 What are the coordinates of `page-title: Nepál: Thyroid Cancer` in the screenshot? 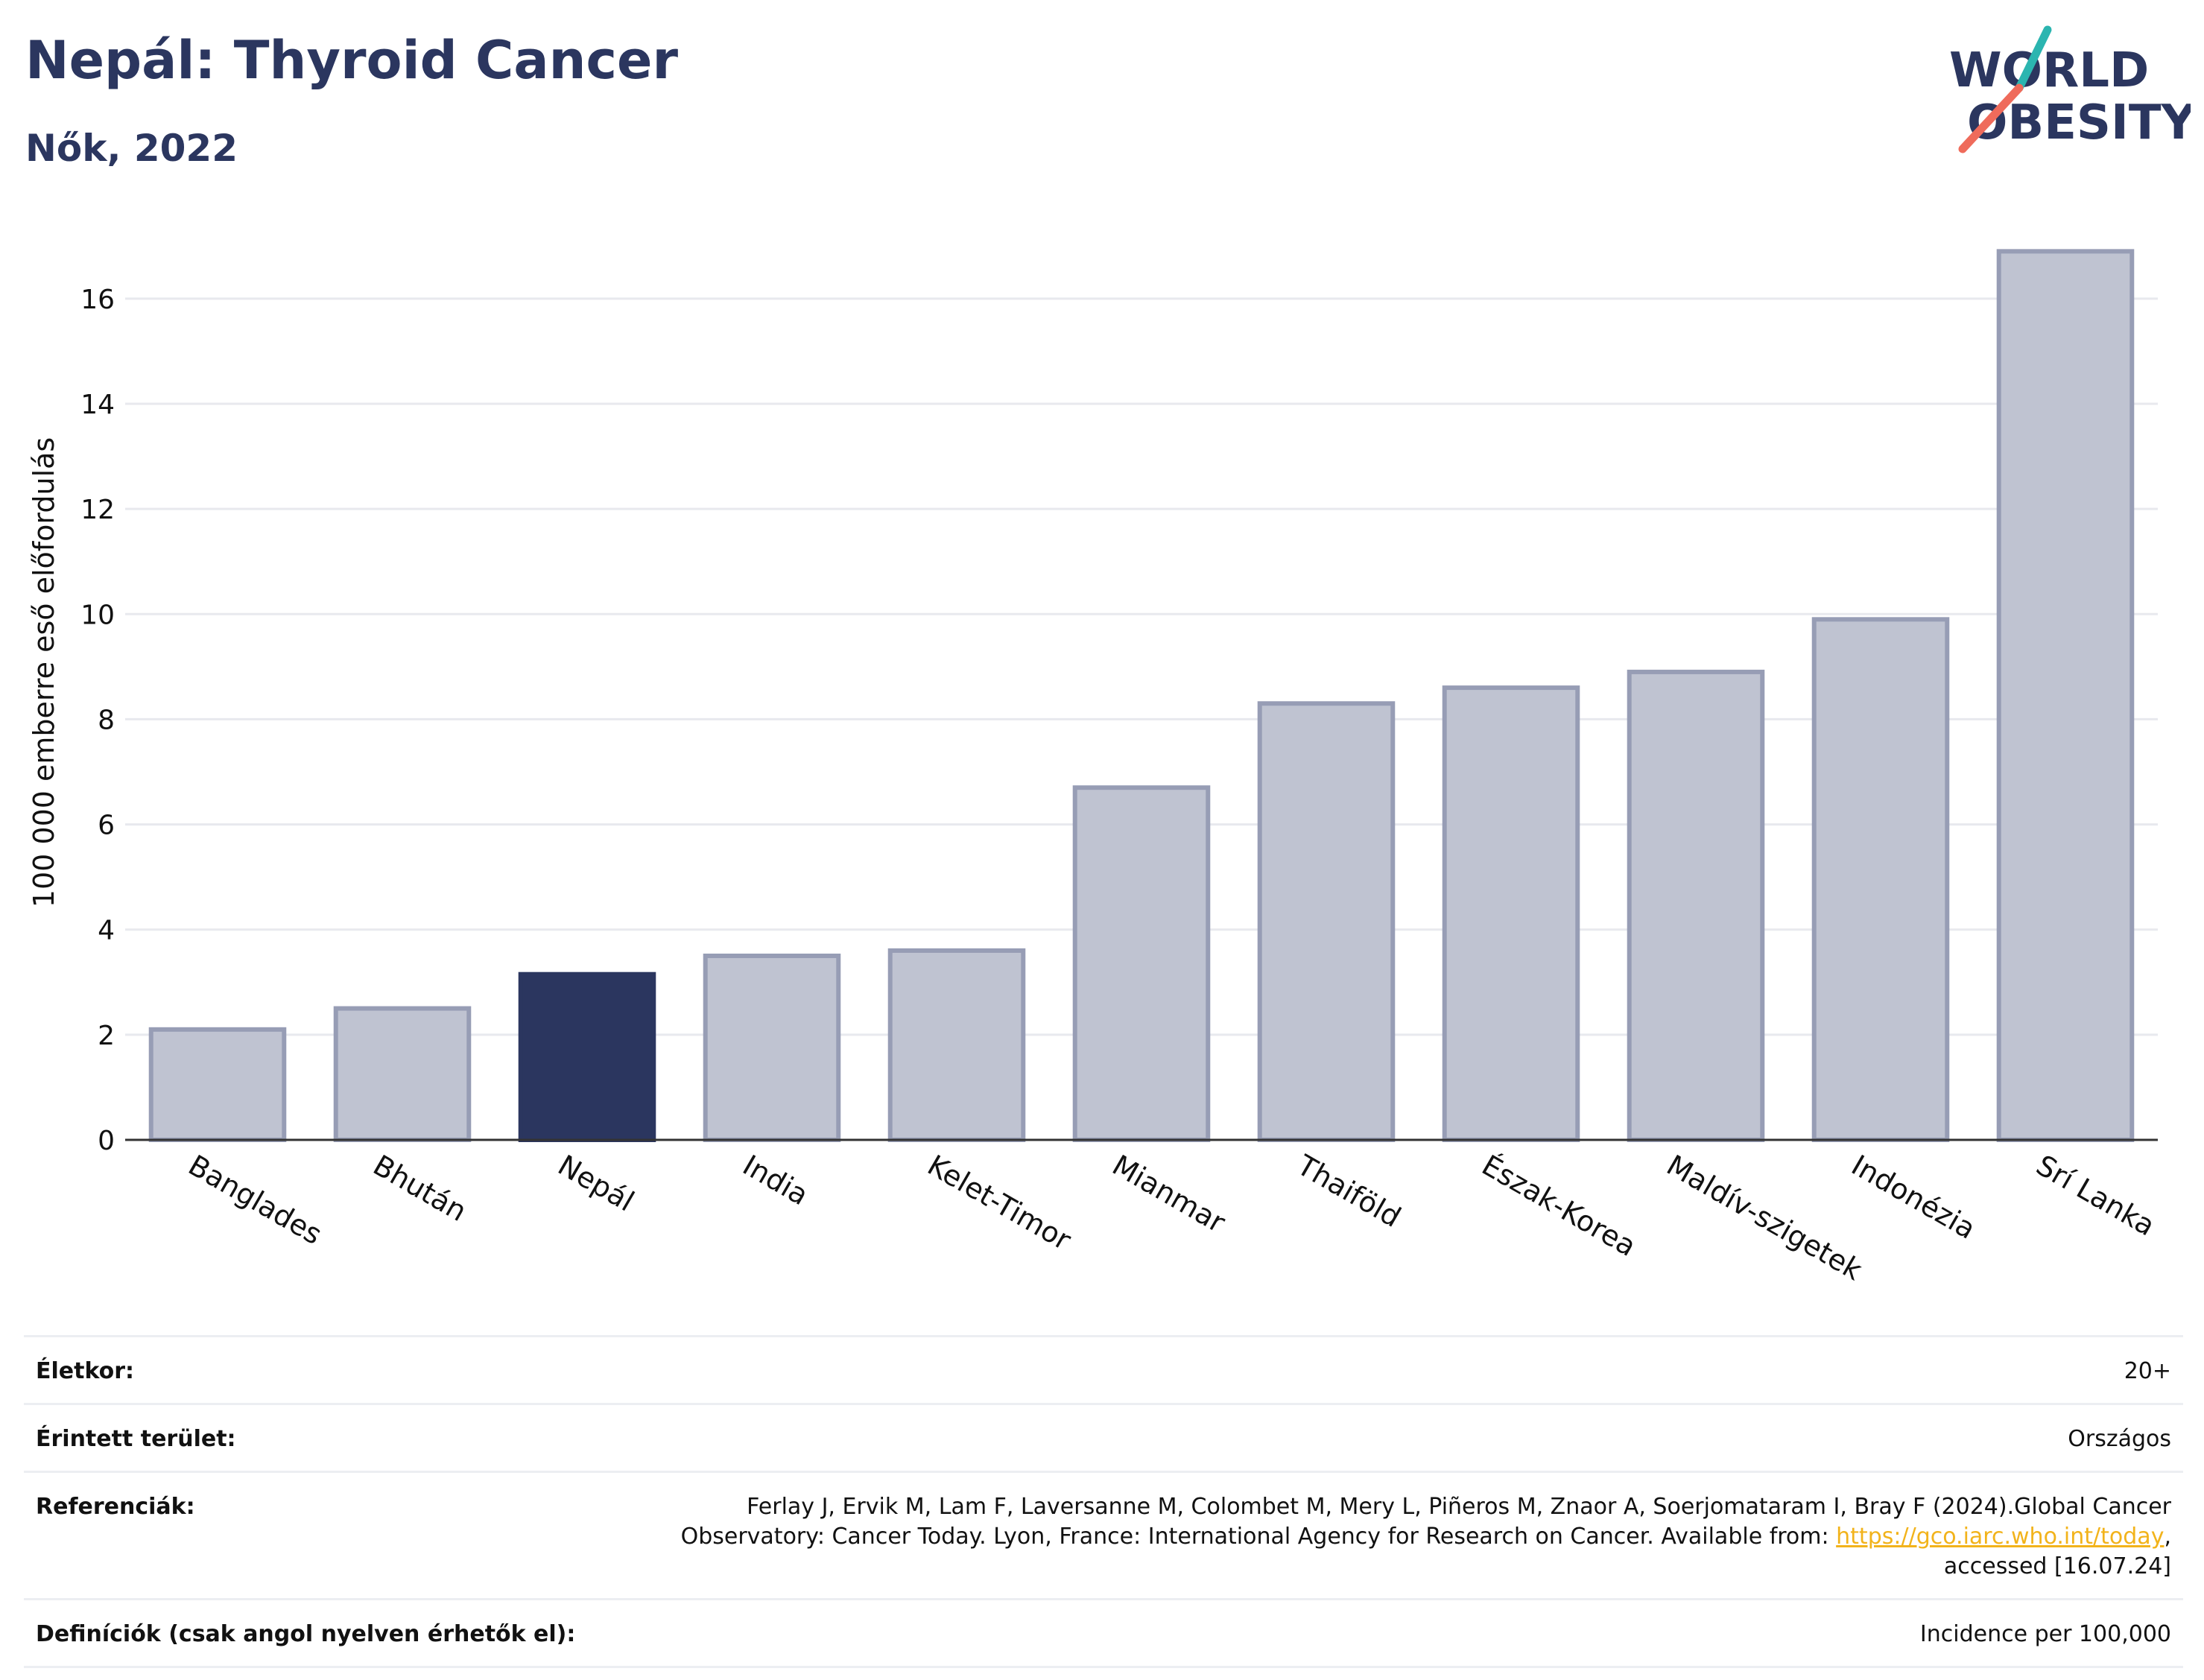 It's located at (351, 60).